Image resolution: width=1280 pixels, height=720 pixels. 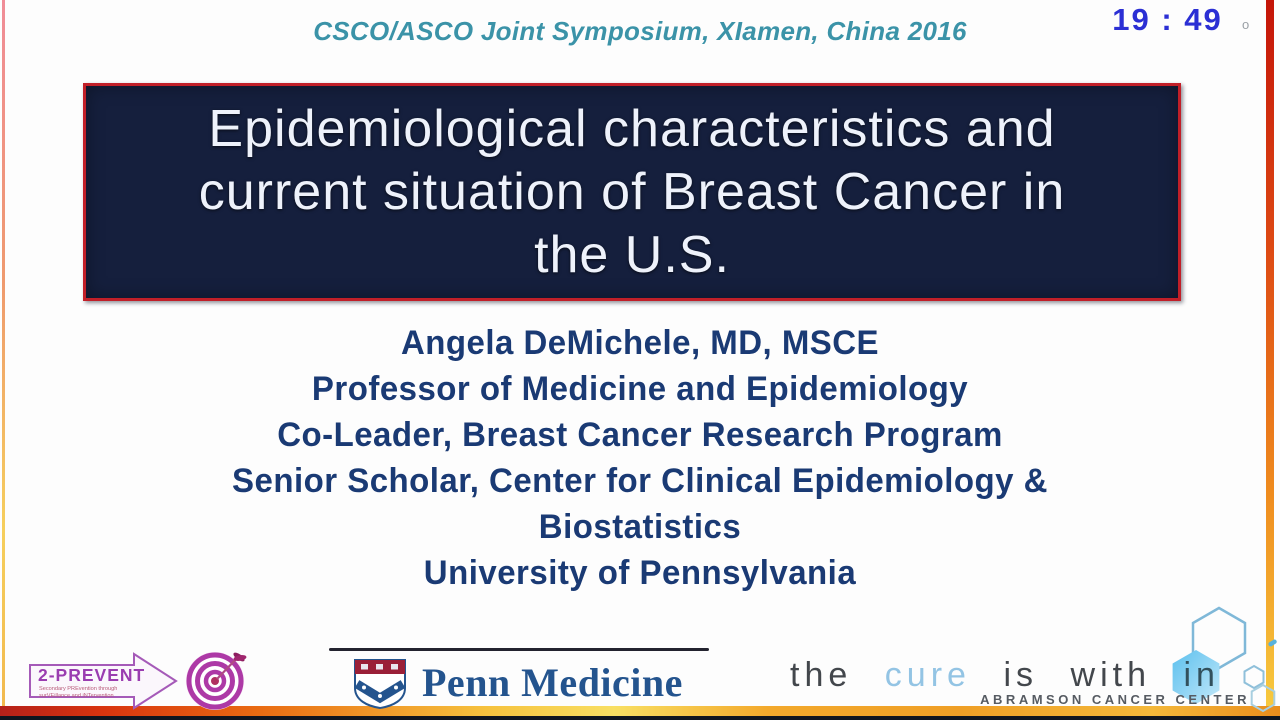 I want to click on slide-title-line-2: current situation of Breast Cancer in, so click(x=632, y=191).